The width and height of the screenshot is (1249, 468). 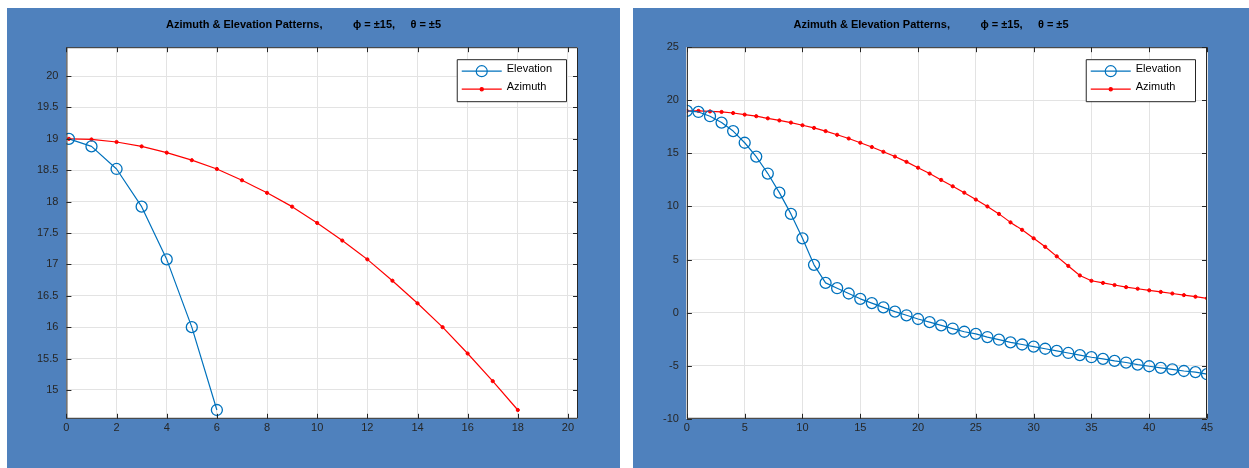 What do you see at coordinates (672, 46) in the screenshot?
I see `y-tick-label: 25` at bounding box center [672, 46].